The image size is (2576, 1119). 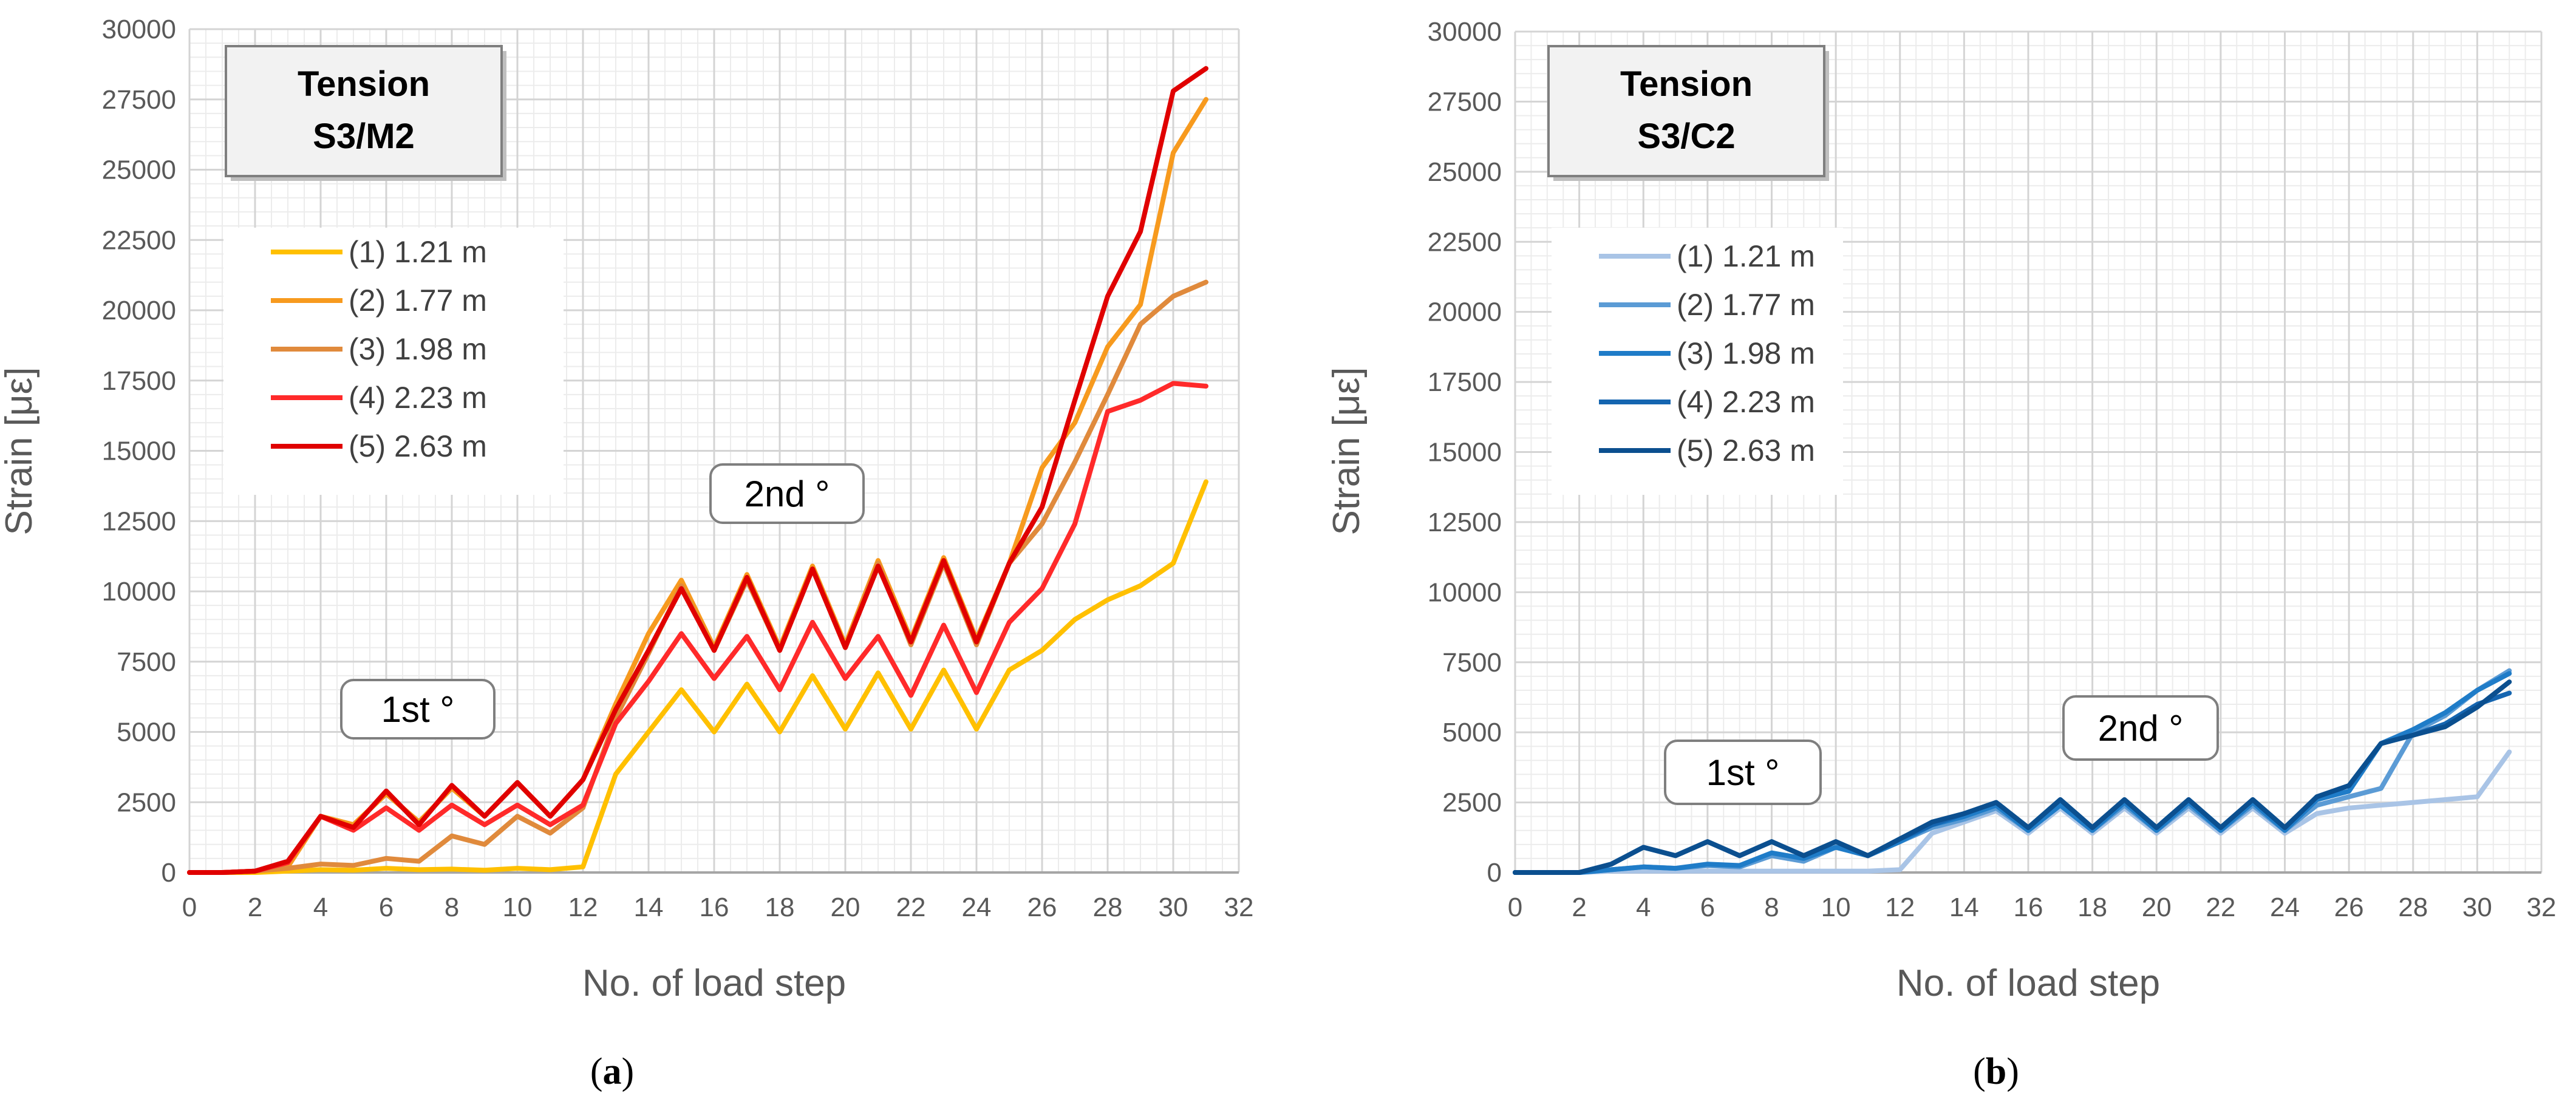 What do you see at coordinates (364, 136) in the screenshot?
I see `title-line-2: S3/M2` at bounding box center [364, 136].